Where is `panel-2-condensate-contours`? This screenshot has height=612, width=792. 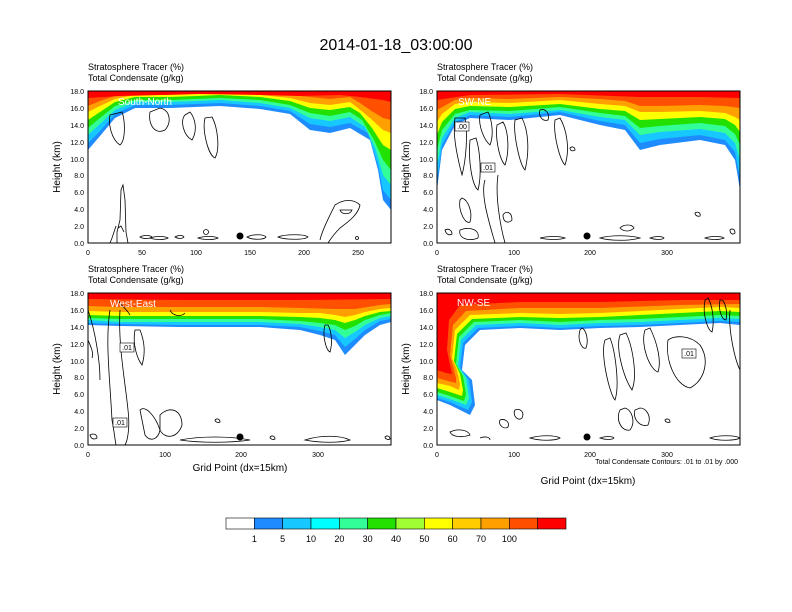
panel-2-condensate-contours is located at coordinates (590, 176).